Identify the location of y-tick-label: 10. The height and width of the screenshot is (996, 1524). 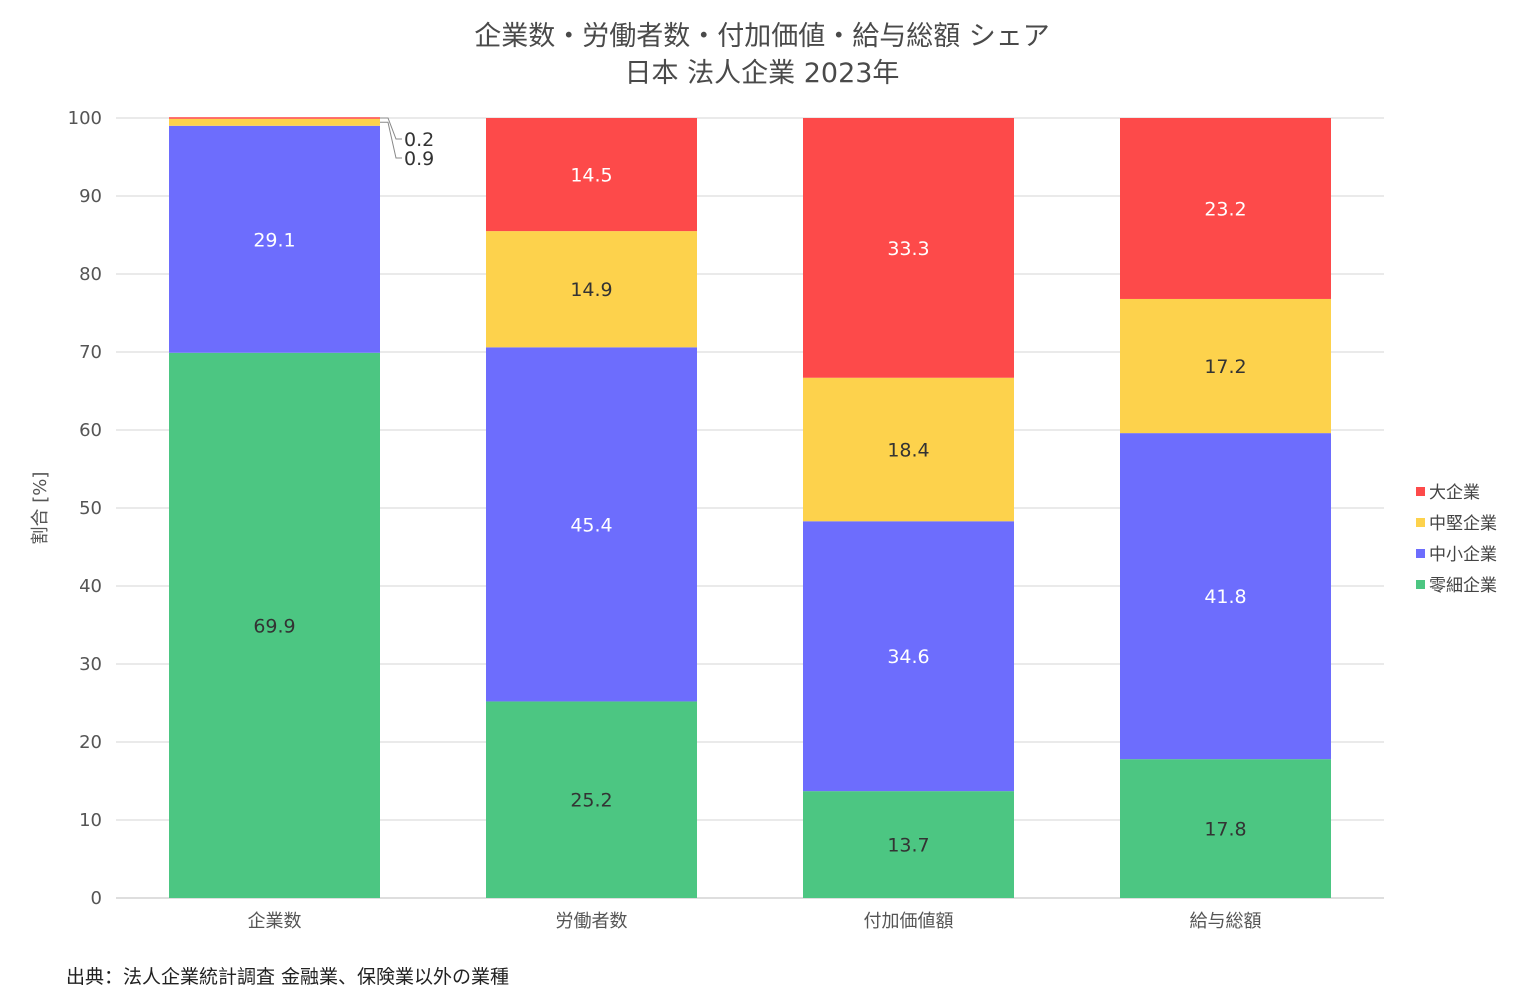
(90, 820).